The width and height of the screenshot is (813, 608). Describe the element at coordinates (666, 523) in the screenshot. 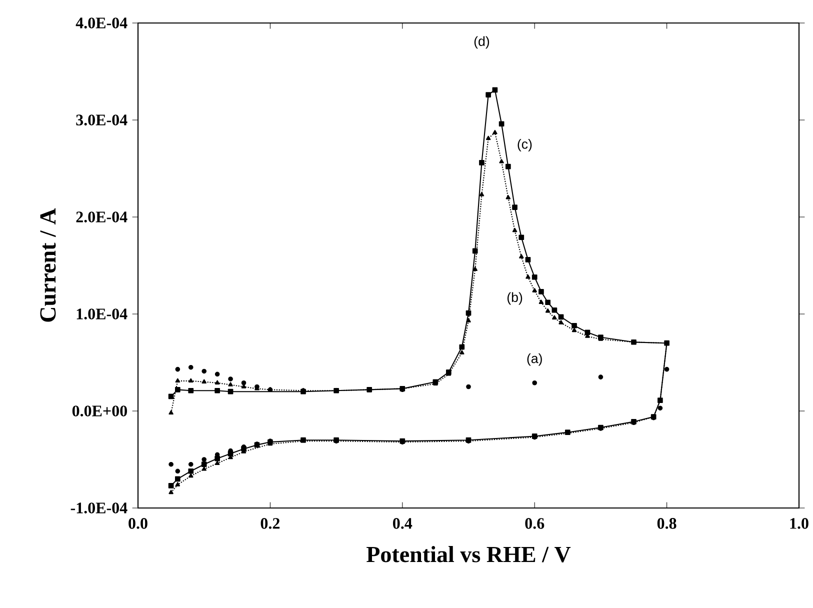

I see `x-tick-label: 0.8` at that location.